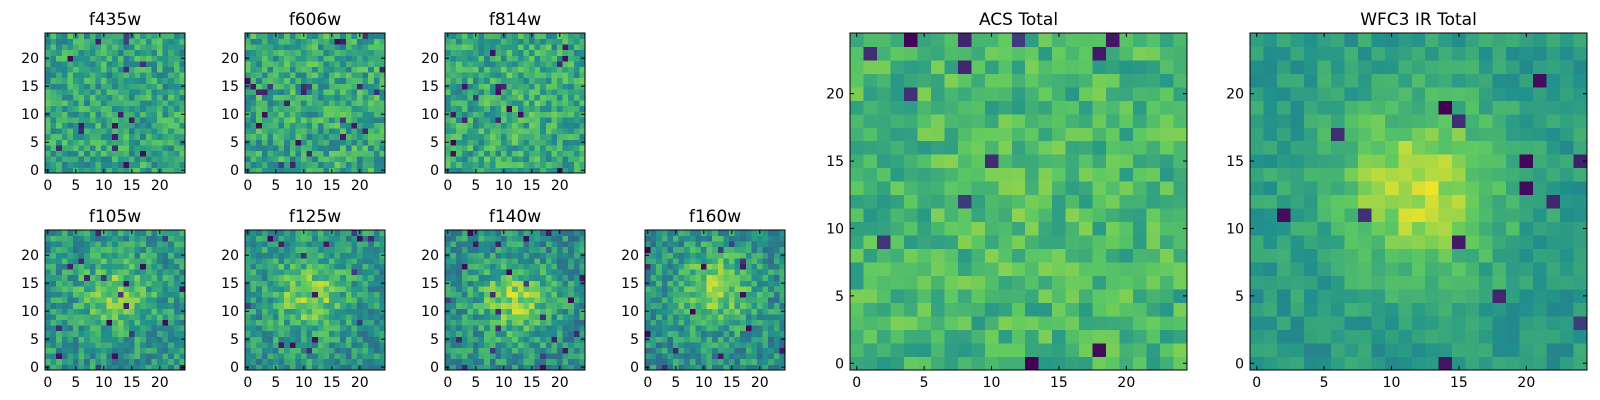  What do you see at coordinates (30, 87) in the screenshot?
I see `y-tick-label: 15` at bounding box center [30, 87].